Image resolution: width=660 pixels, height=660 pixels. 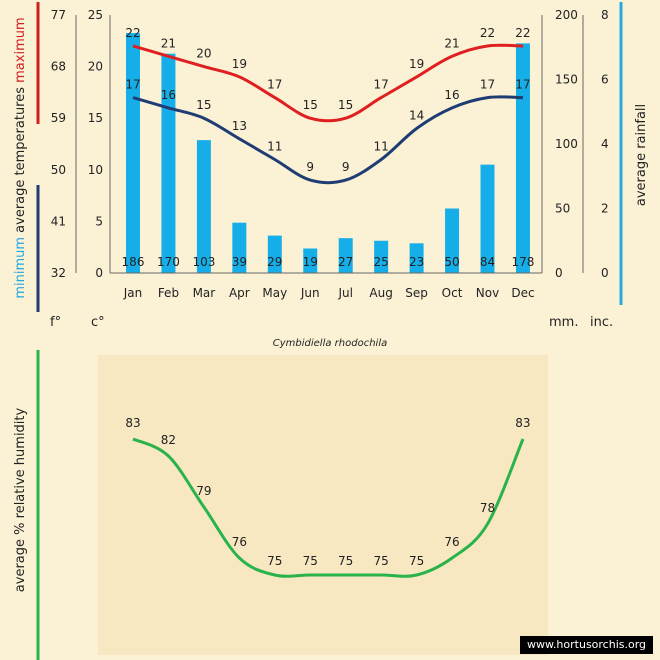 I want to click on rain-bar-may, so click(x=274, y=254).